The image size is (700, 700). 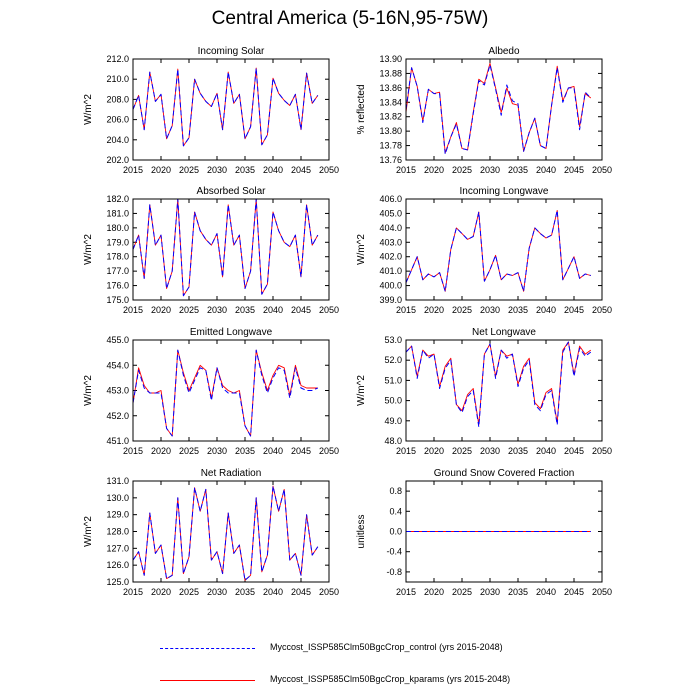 I want to click on y-tick-label: 0.8, so click(x=395, y=491).